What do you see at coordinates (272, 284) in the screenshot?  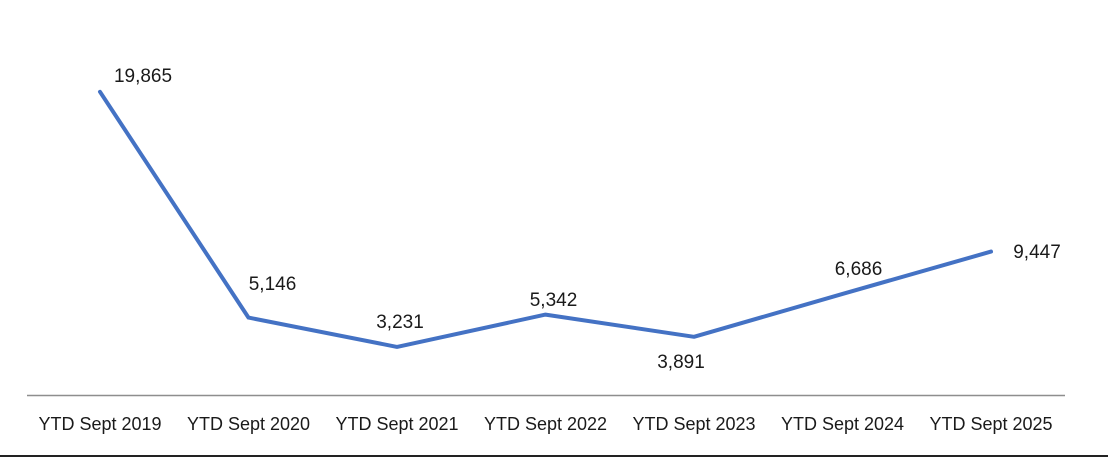 I see `data-label: 5,146` at bounding box center [272, 284].